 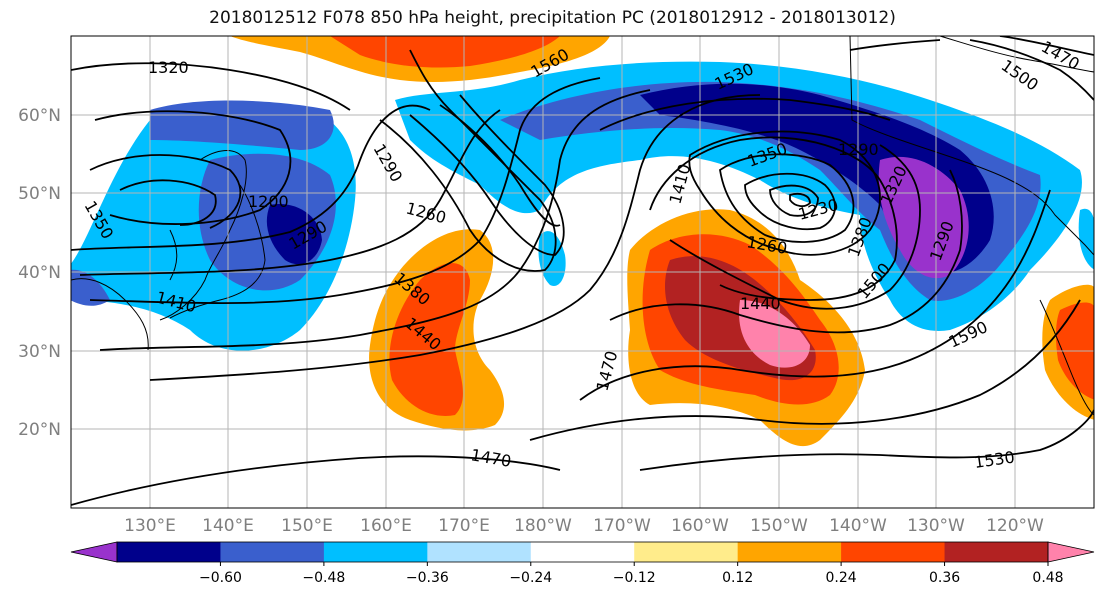 I want to click on lon-label: 160°E, so click(x=386, y=526).